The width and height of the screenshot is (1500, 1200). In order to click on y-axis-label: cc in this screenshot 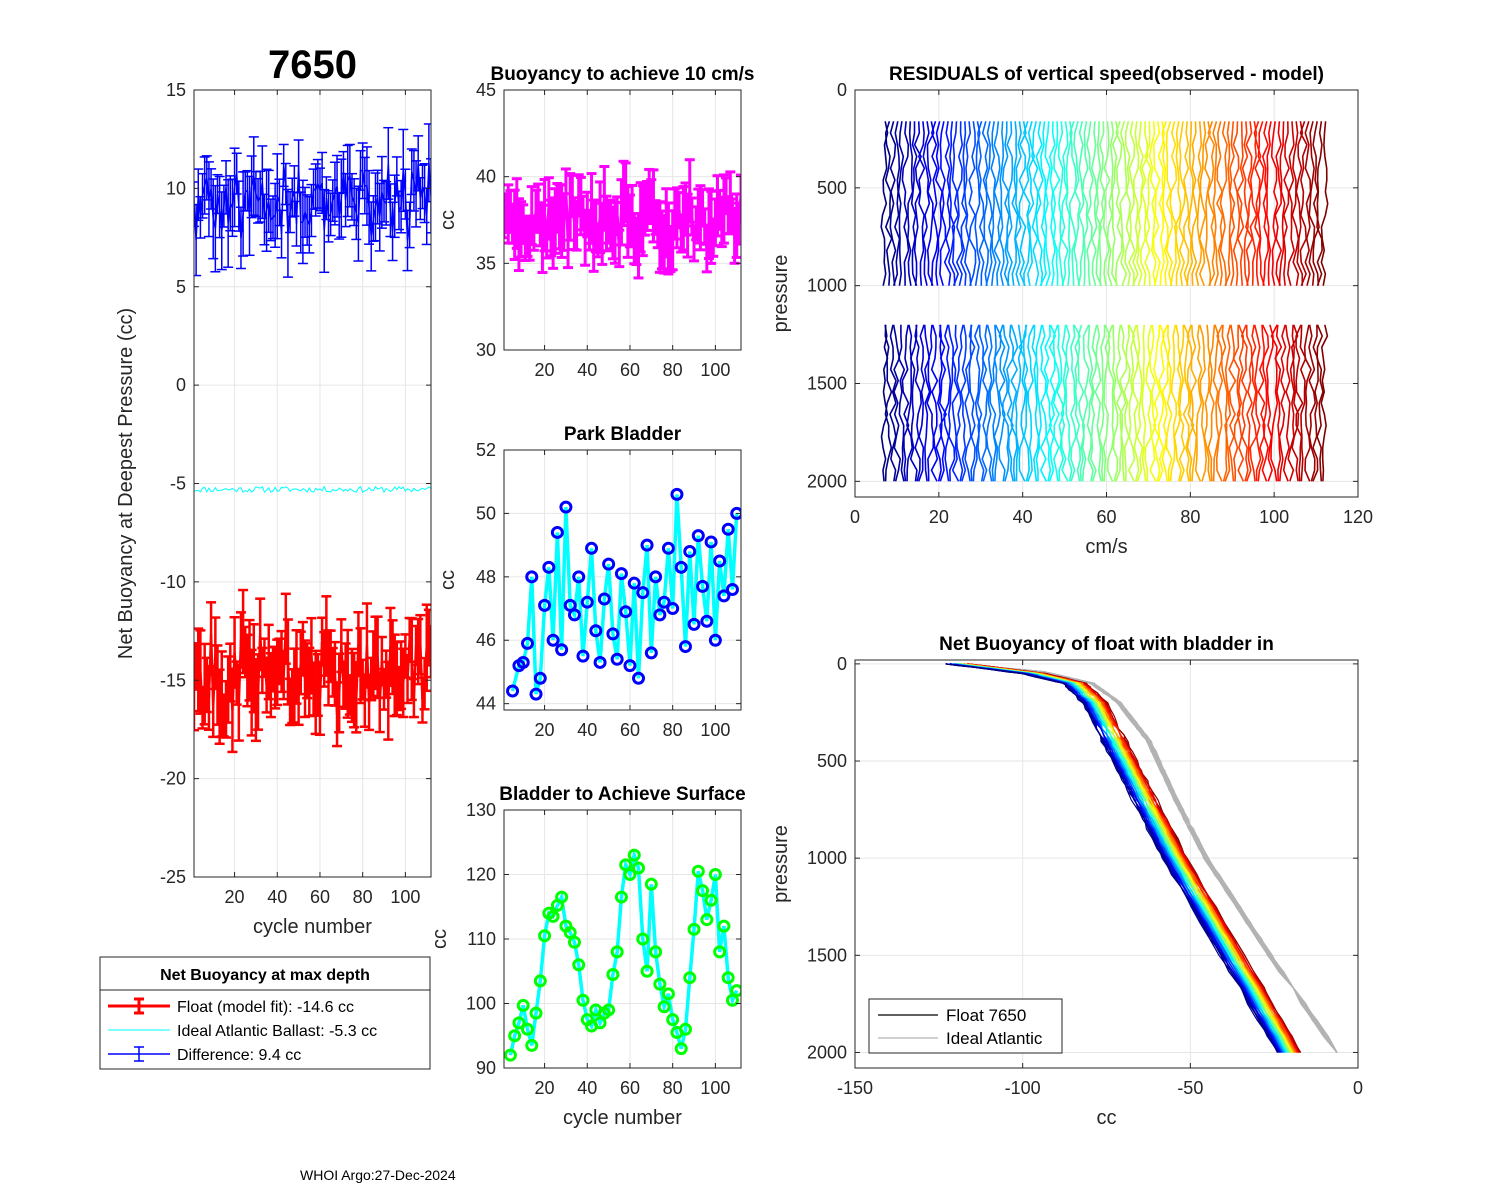, I will do `click(448, 220)`.